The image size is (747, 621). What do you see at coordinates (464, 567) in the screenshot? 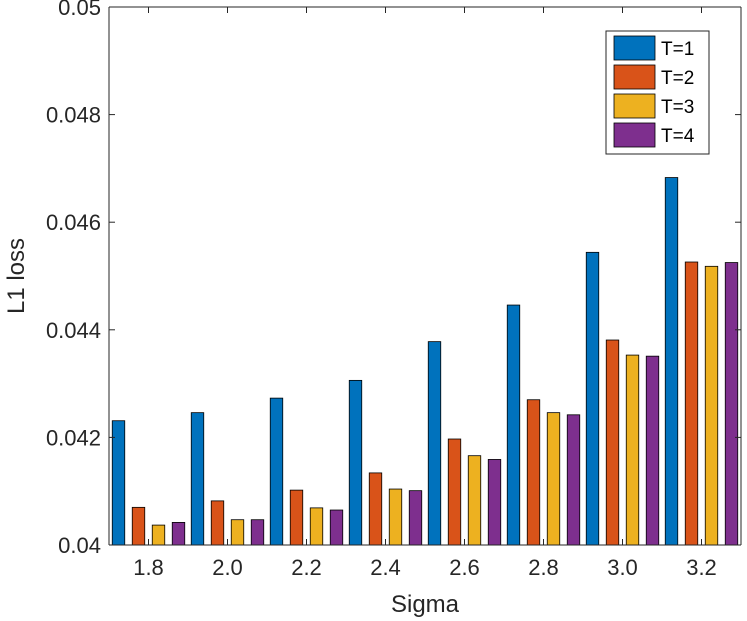
I see `x-tick-label: 2.6` at bounding box center [464, 567].